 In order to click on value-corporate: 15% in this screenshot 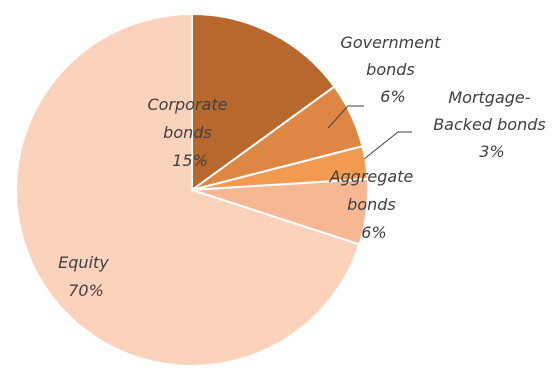, I will do `click(190, 160)`.